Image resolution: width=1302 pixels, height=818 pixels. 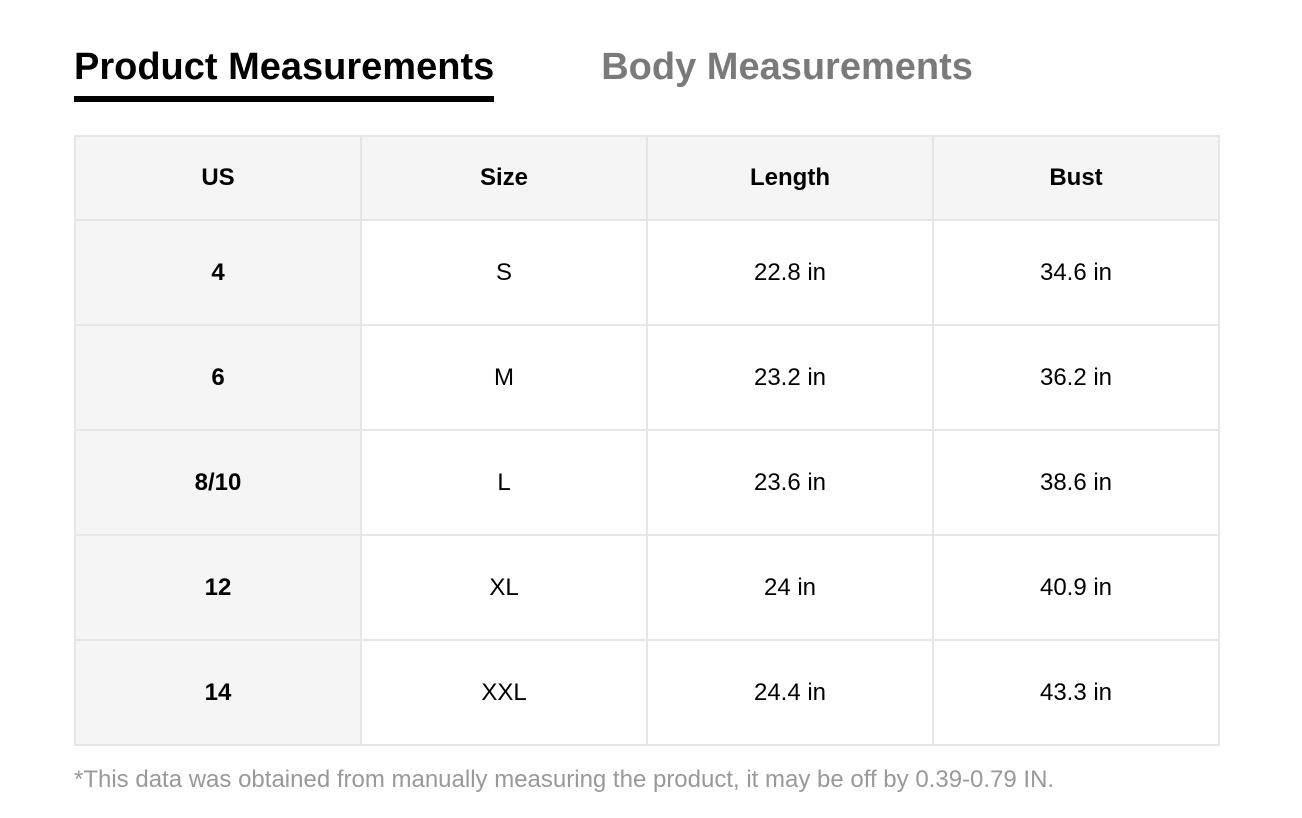 I want to click on cell-us: 6, so click(x=218, y=377).